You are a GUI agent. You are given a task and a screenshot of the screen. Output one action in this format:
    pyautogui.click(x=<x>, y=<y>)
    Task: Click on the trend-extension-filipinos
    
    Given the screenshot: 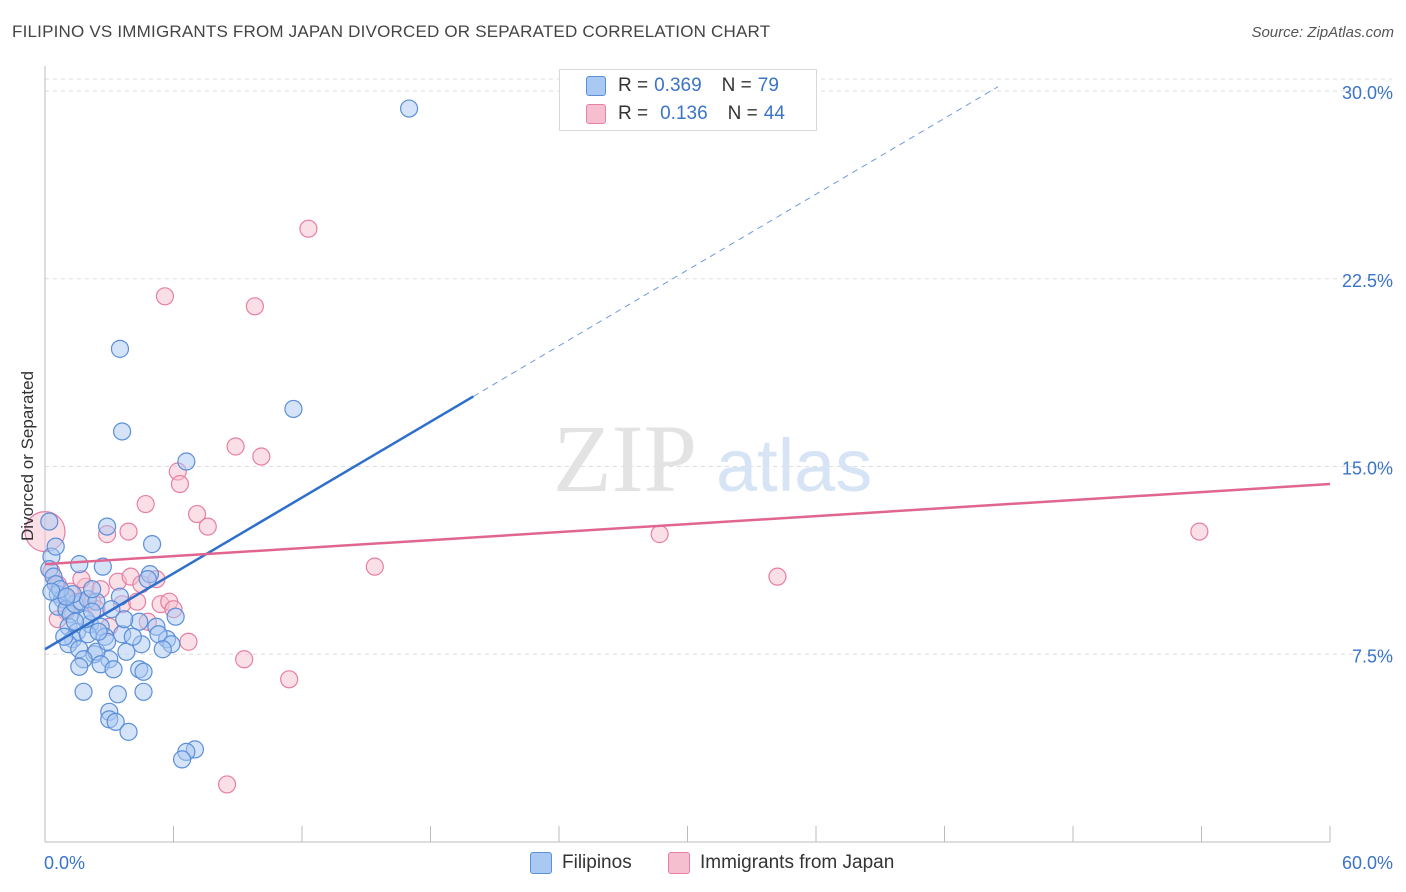 What is the action you would take?
    pyautogui.click(x=736, y=241)
    